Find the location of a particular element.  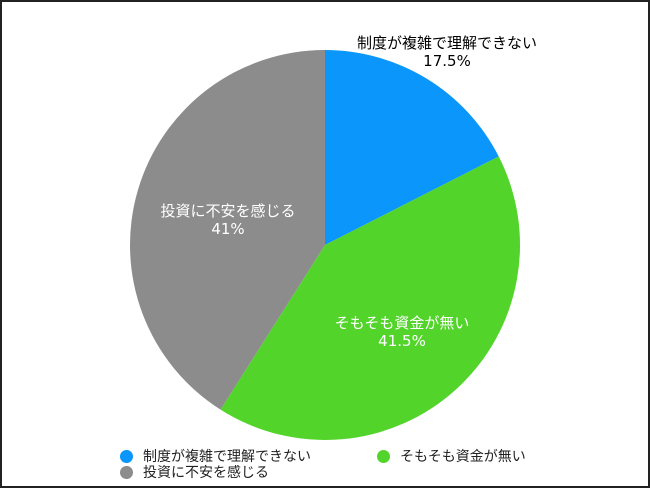

slice-label-text: 制度が複雑で理解できない is located at coordinates (447, 43).